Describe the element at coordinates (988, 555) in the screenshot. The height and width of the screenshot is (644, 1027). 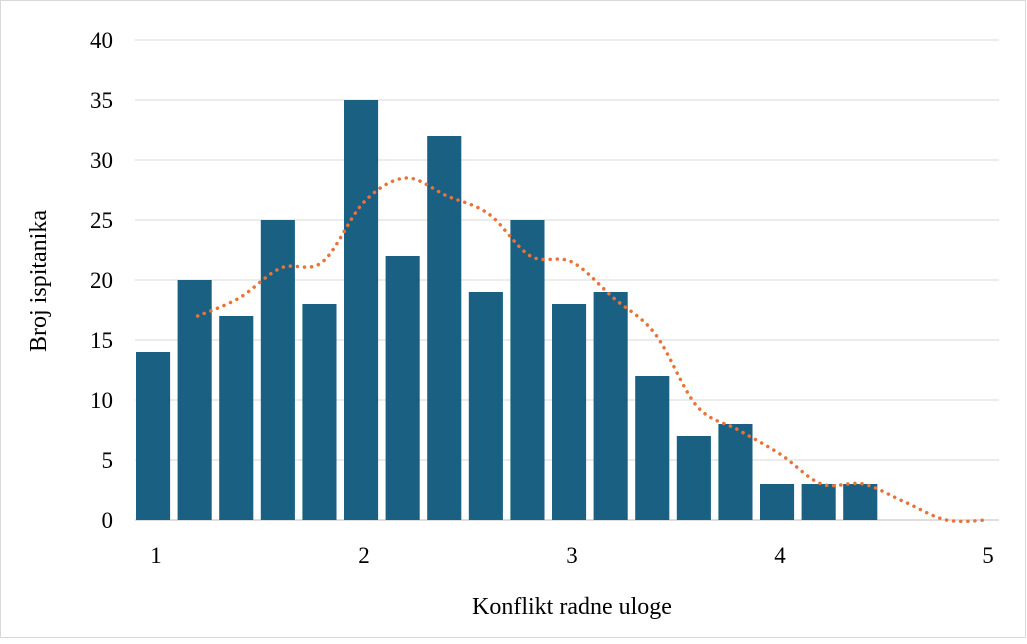
I see `x-tick-label: 5` at that location.